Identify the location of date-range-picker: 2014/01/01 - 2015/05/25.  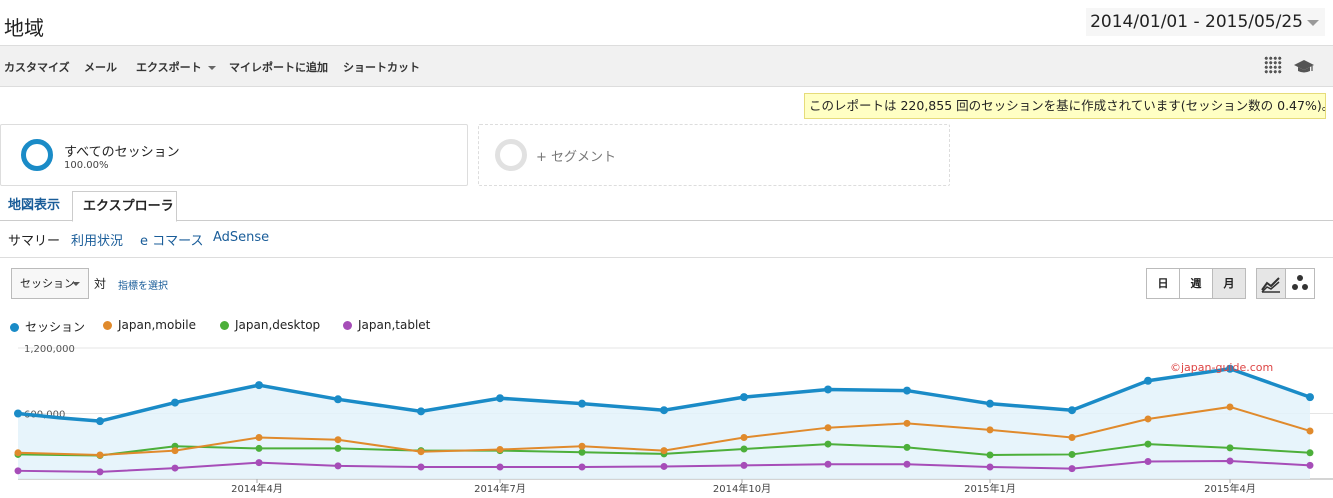
(1205, 22).